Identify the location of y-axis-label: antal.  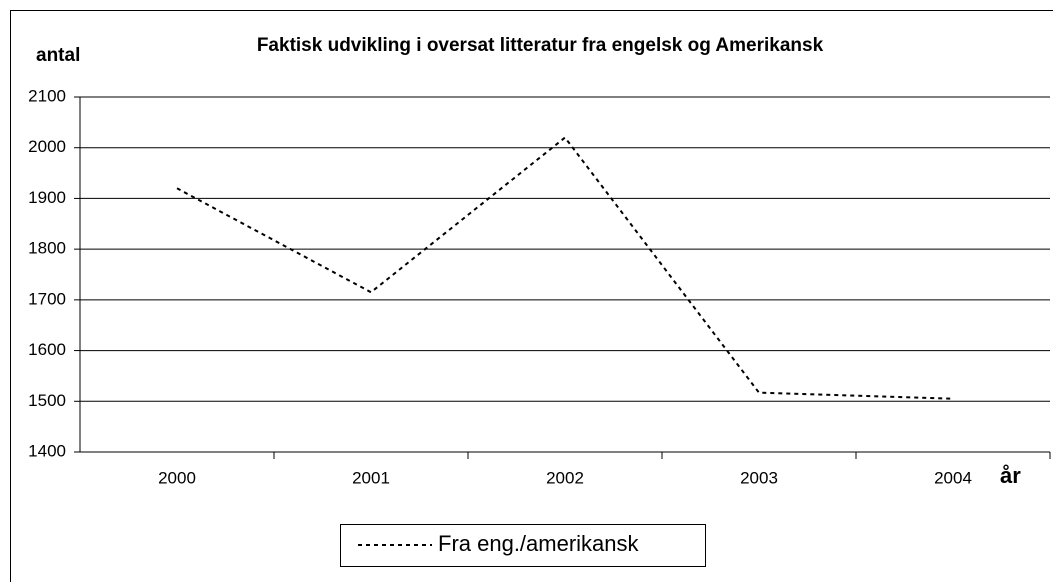
(58, 55).